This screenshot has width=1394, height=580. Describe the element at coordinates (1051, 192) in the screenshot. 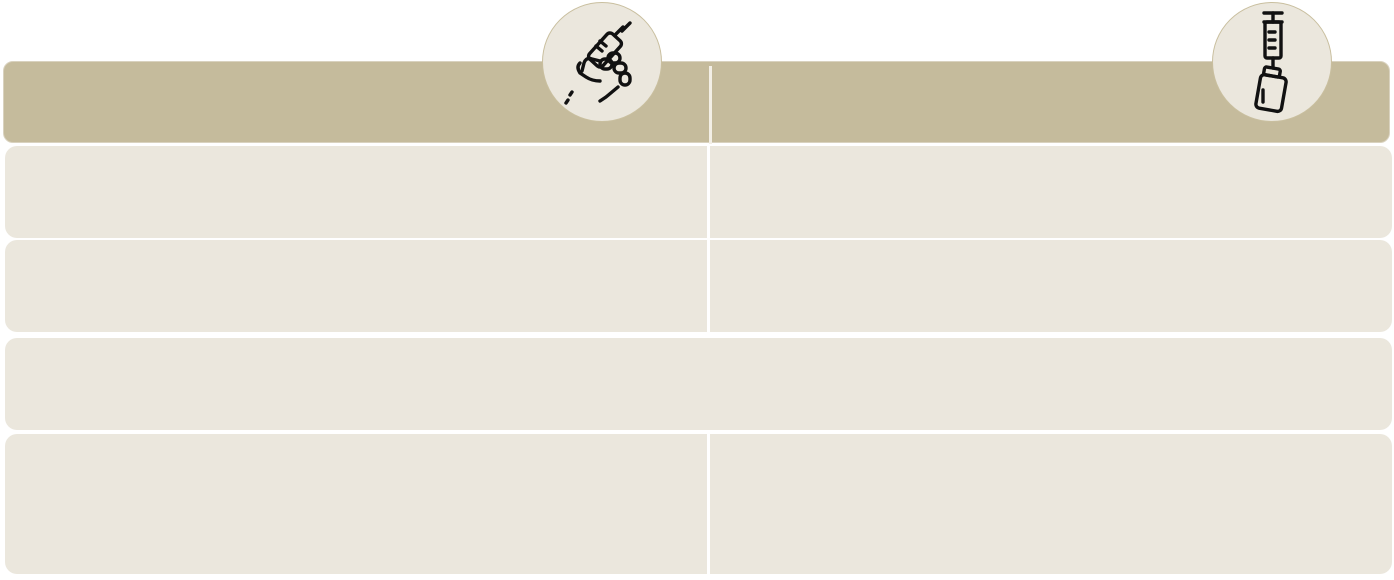

I see `row-1-right-cell` at that location.